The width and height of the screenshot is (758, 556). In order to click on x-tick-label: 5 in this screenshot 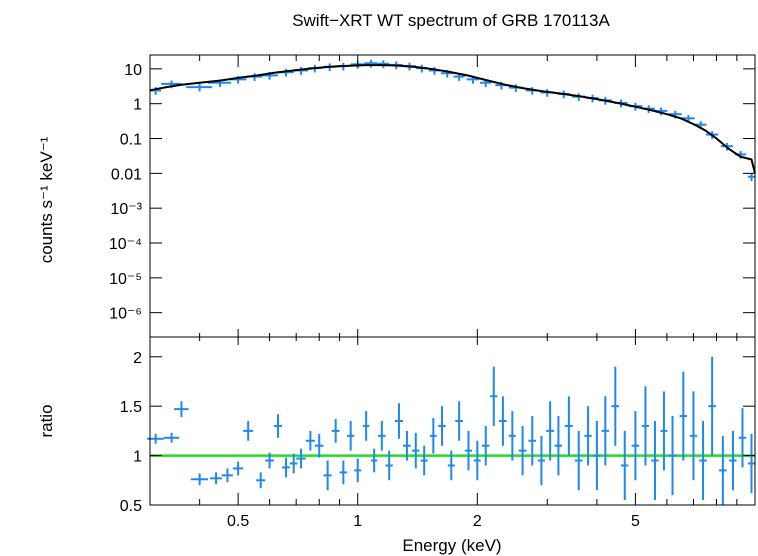, I will do `click(635, 521)`.